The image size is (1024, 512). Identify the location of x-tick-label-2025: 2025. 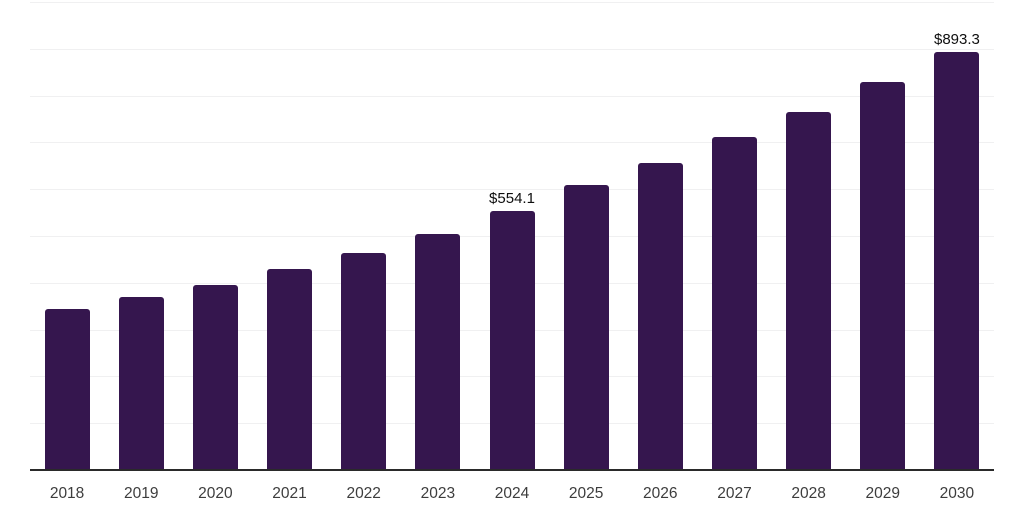
(586, 493).